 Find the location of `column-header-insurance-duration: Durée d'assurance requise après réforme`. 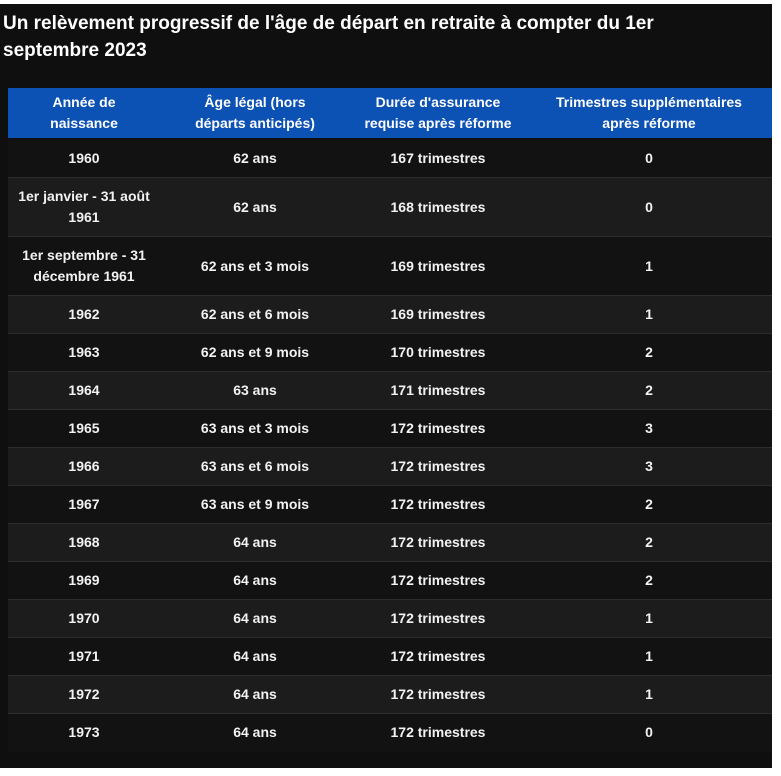

column-header-insurance-duration: Durée d'assurance requise après réforme is located at coordinates (438, 114).